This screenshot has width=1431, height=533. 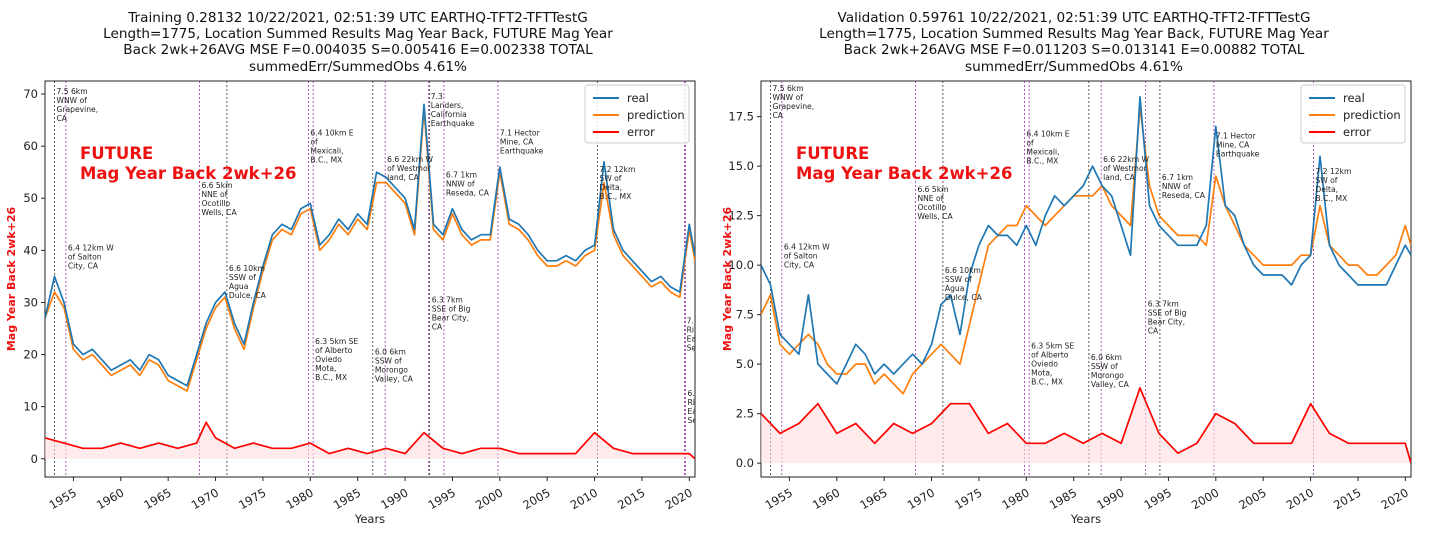 What do you see at coordinates (205, 498) in the screenshot?
I see `x-tick-label: 1970` at bounding box center [205, 498].